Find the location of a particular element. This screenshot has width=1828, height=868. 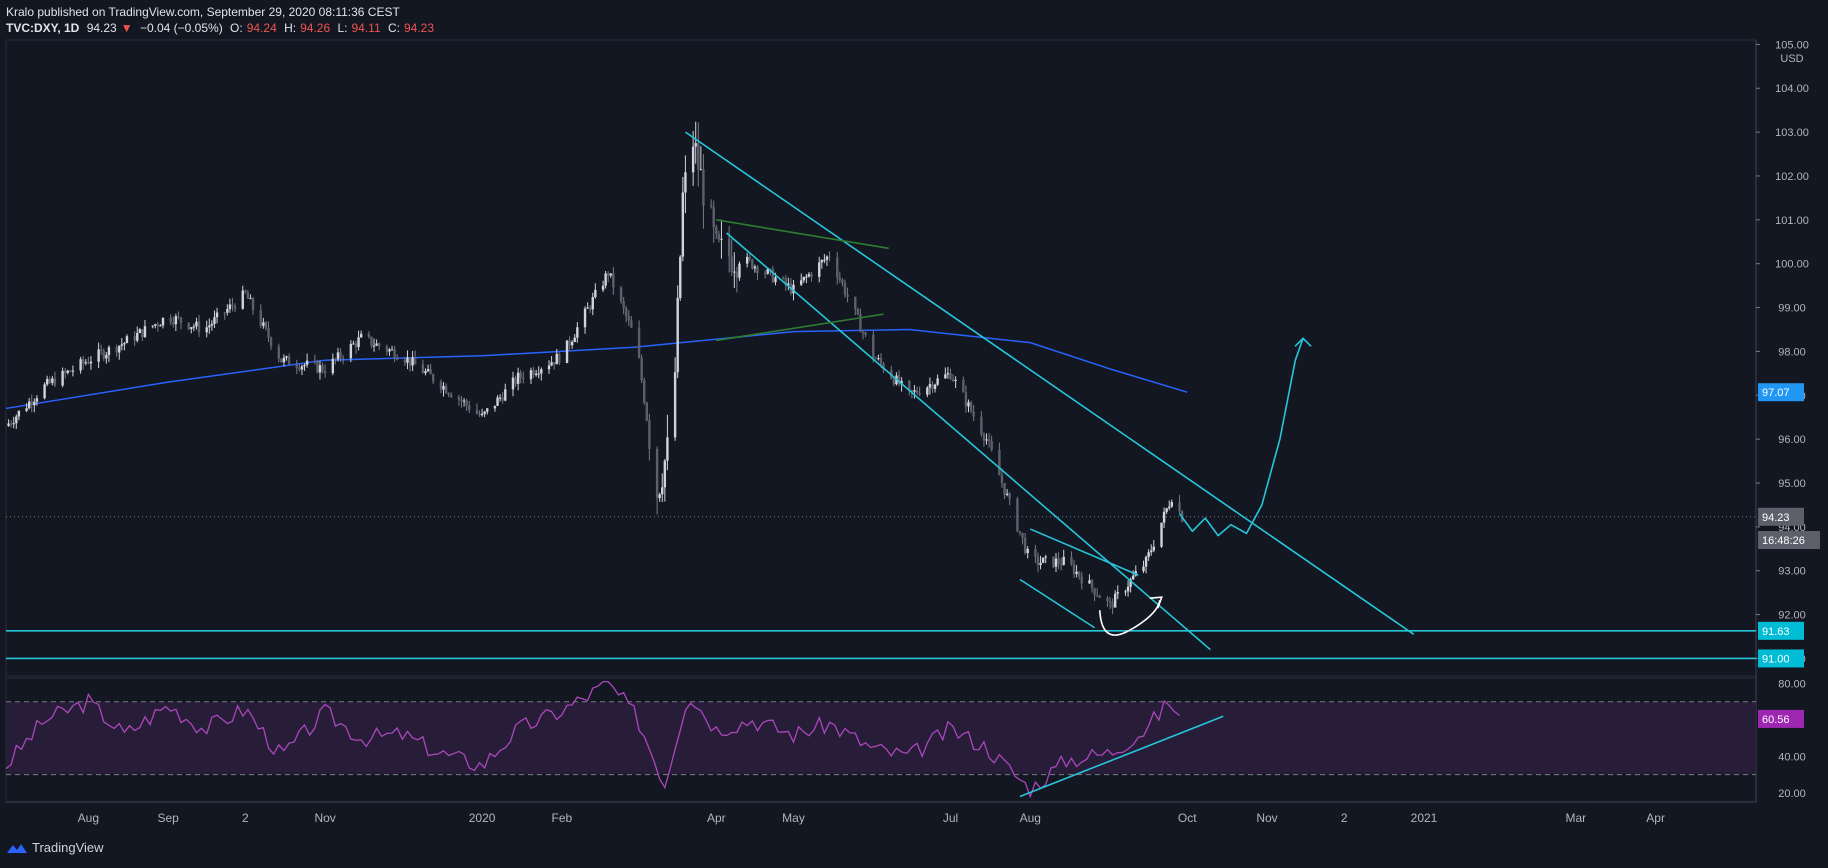

rsi-value-tag: 60.56 is located at coordinates (1776, 720).